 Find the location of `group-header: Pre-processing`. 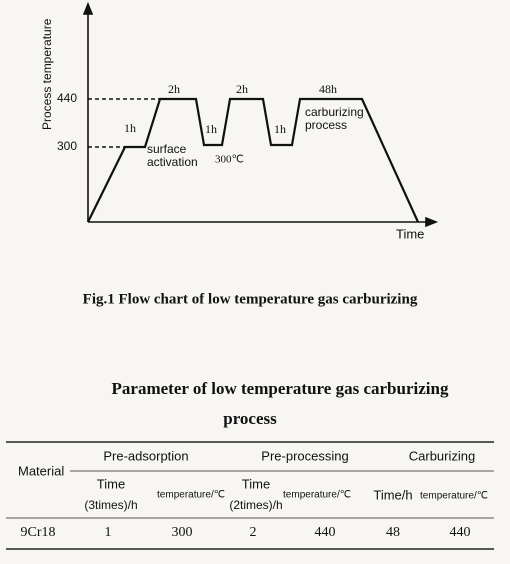

group-header: Pre-processing is located at coordinates (304, 455).